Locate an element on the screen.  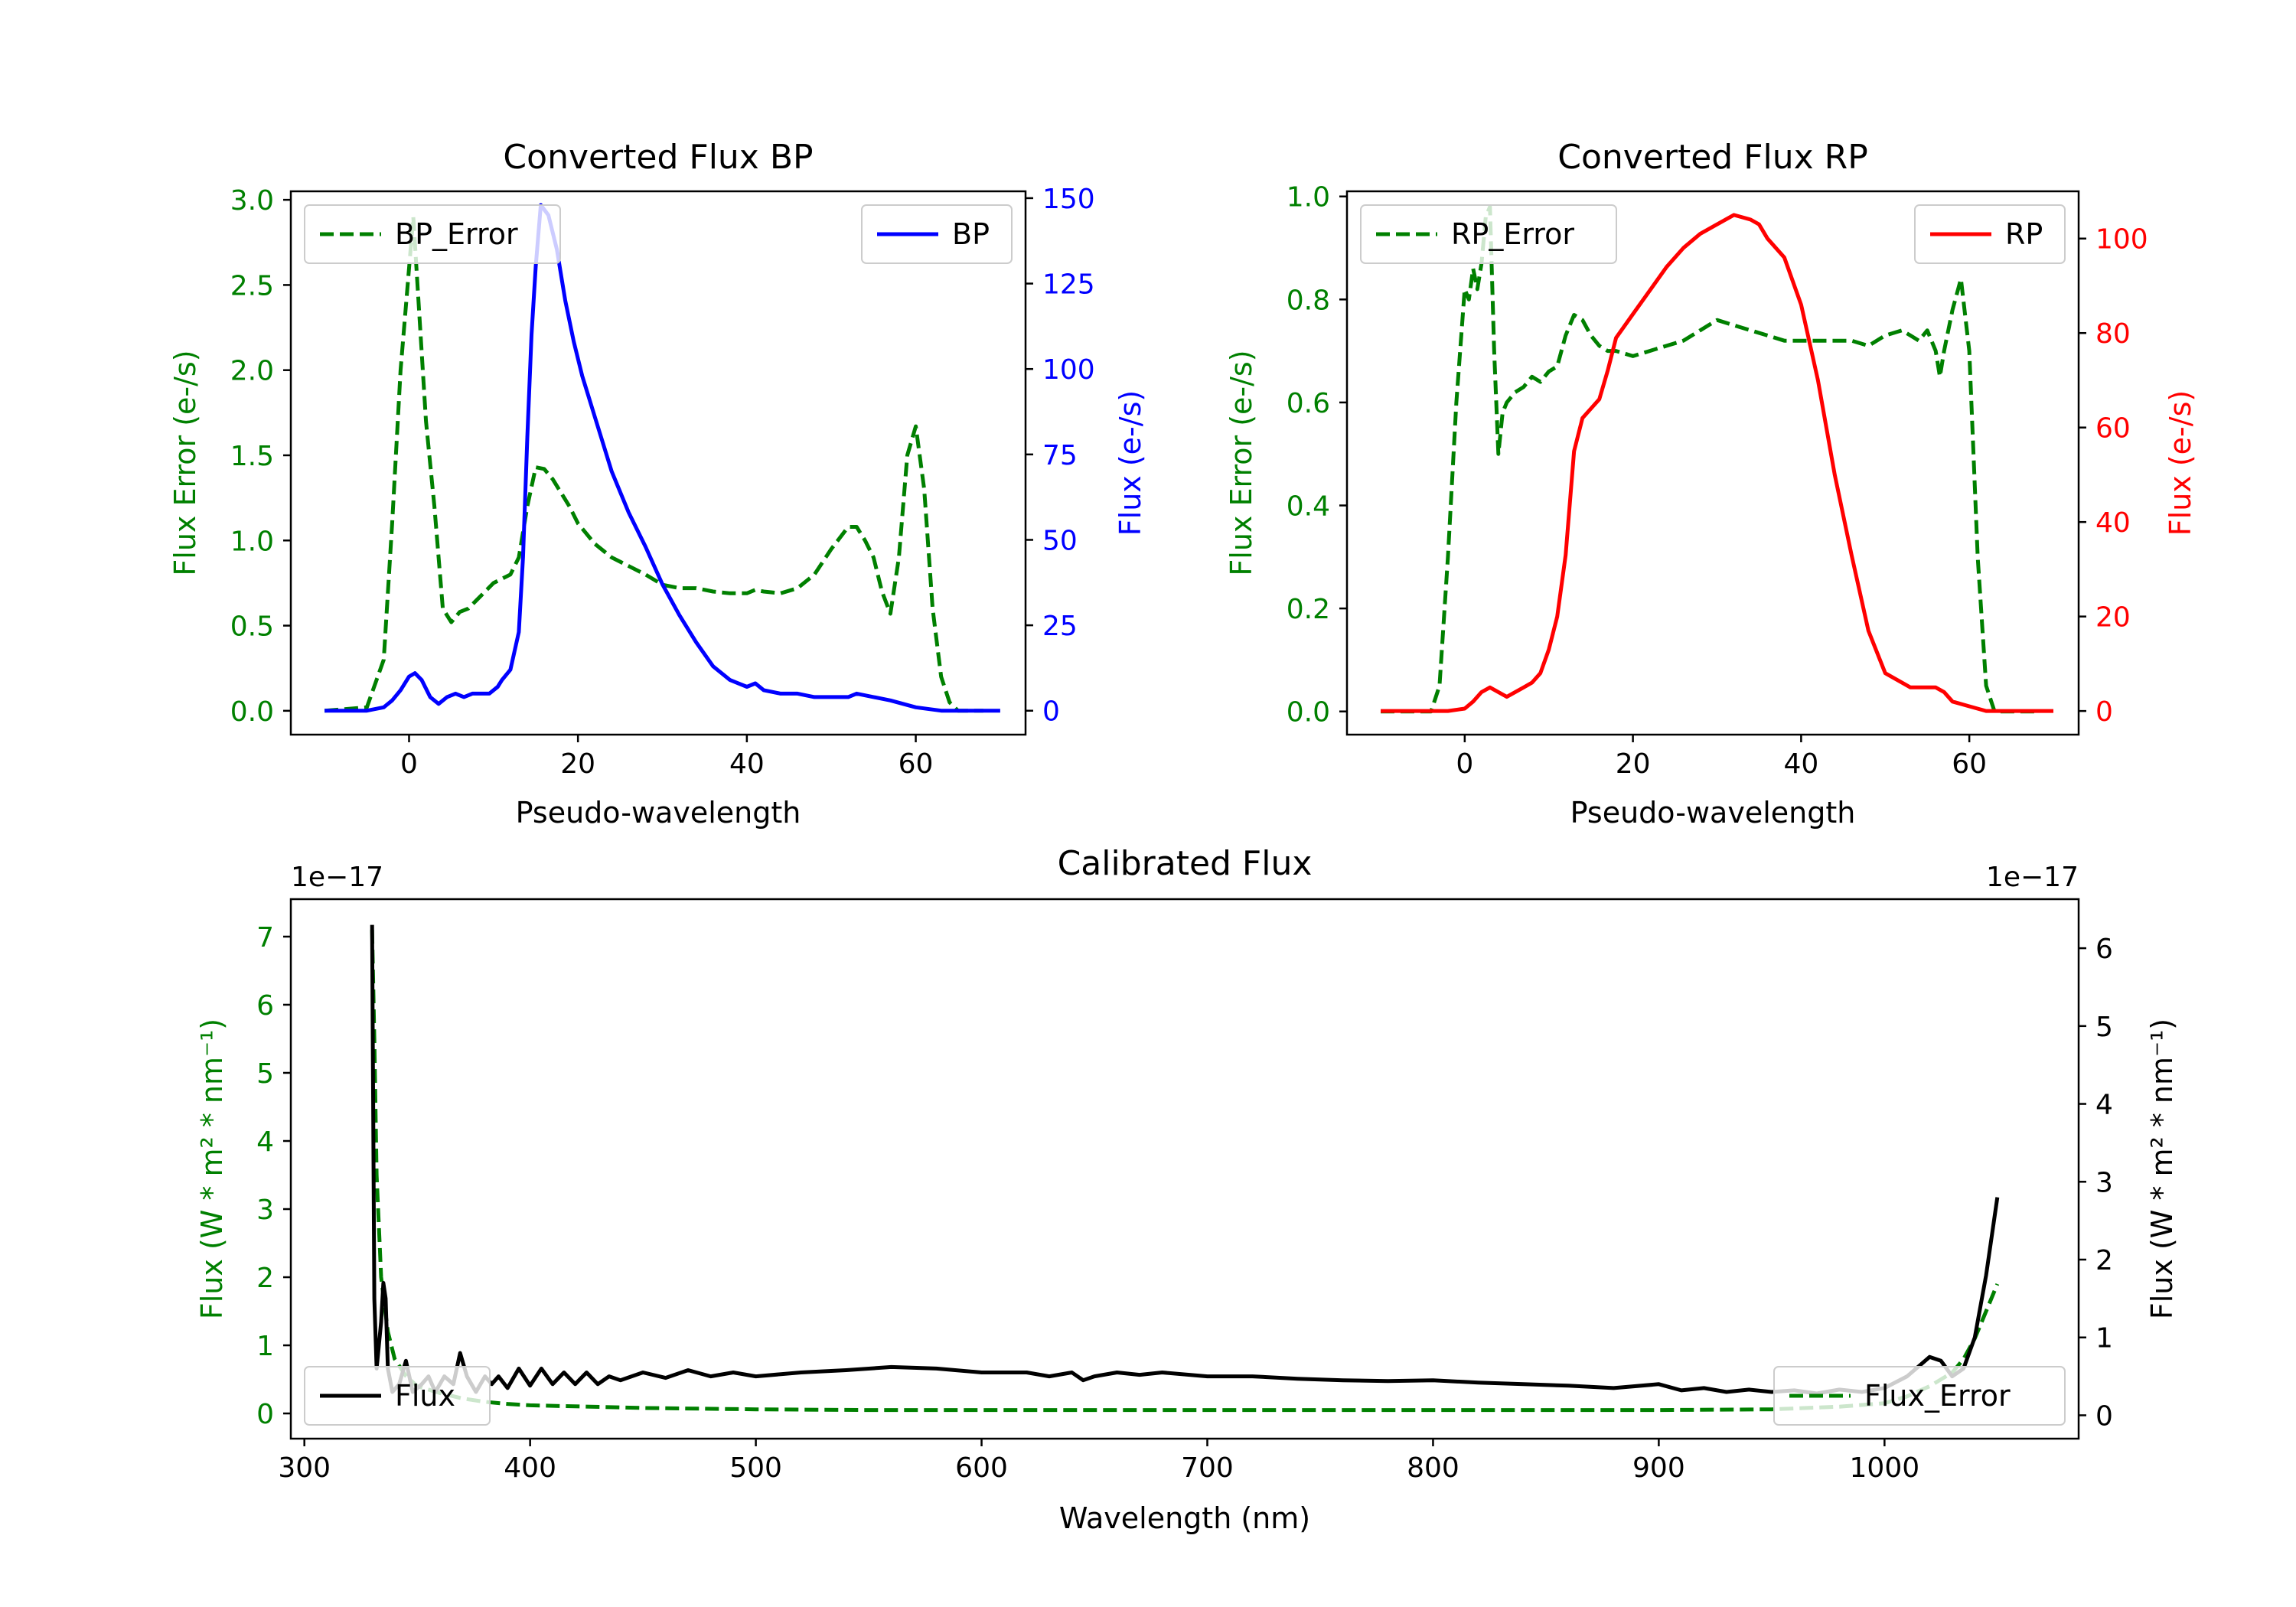
right-axis-offset: 1e−17 is located at coordinates (2032, 878).